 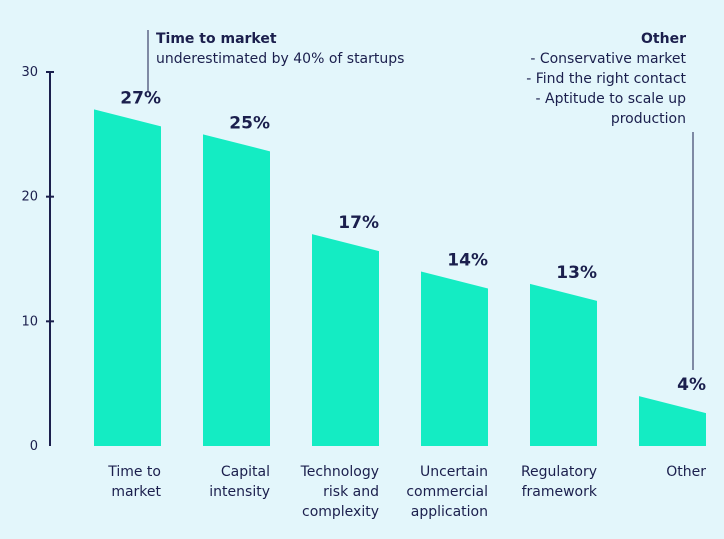 What do you see at coordinates (245, 472) in the screenshot?
I see `category-label: Capital` at bounding box center [245, 472].